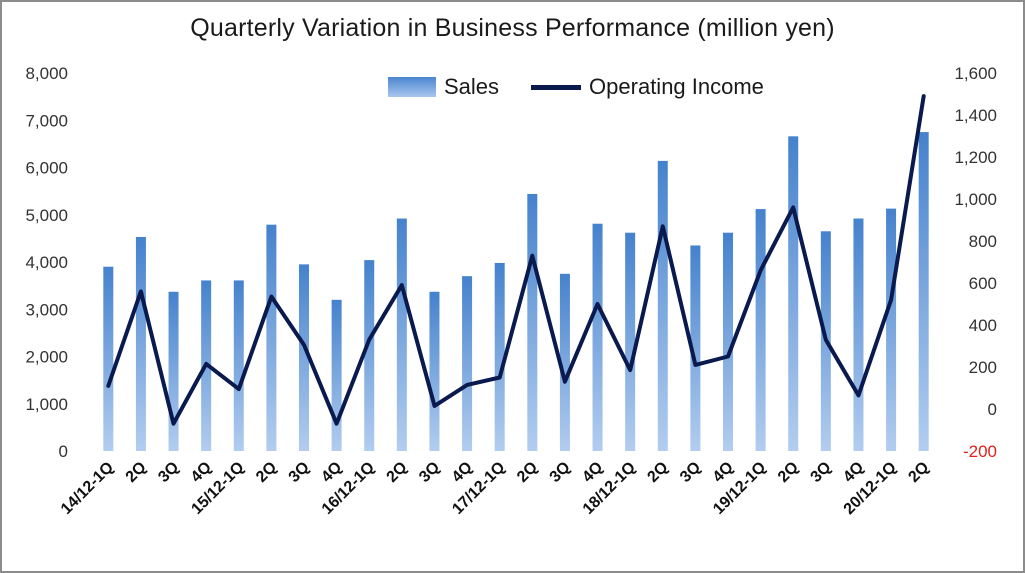 This screenshot has height=573, width=1025. I want to click on legend-label-sales: Sales, so click(472, 86).